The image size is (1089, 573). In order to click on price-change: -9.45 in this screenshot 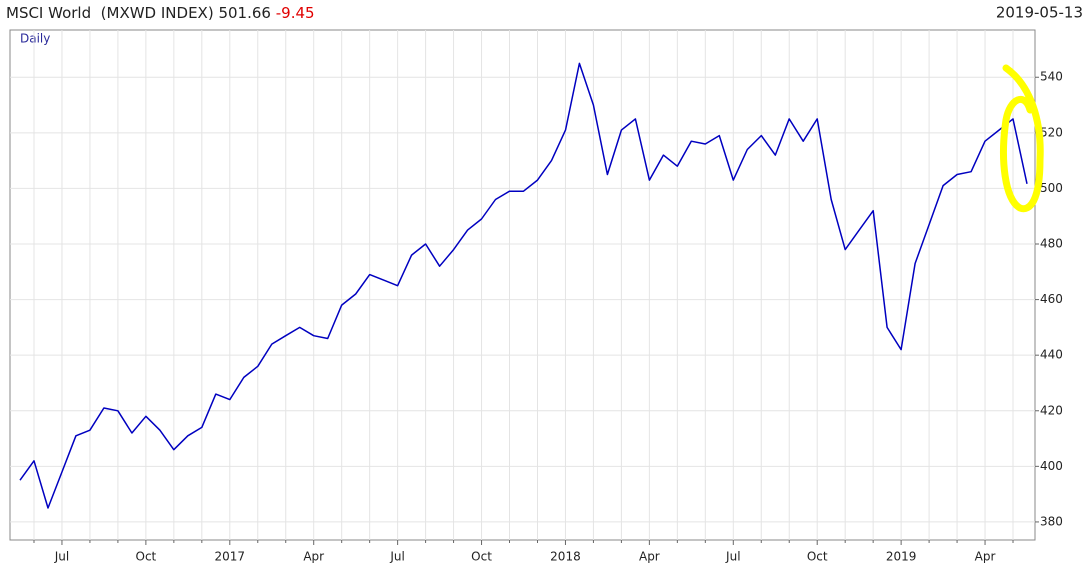, I will do `click(295, 13)`.